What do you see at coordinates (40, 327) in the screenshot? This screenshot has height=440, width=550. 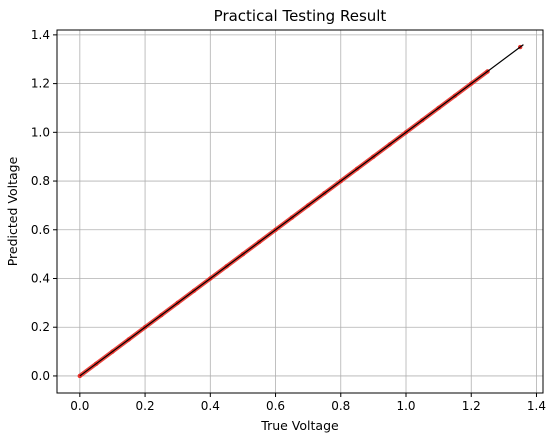 I see `y-tick-label: 0.2` at bounding box center [40, 327].